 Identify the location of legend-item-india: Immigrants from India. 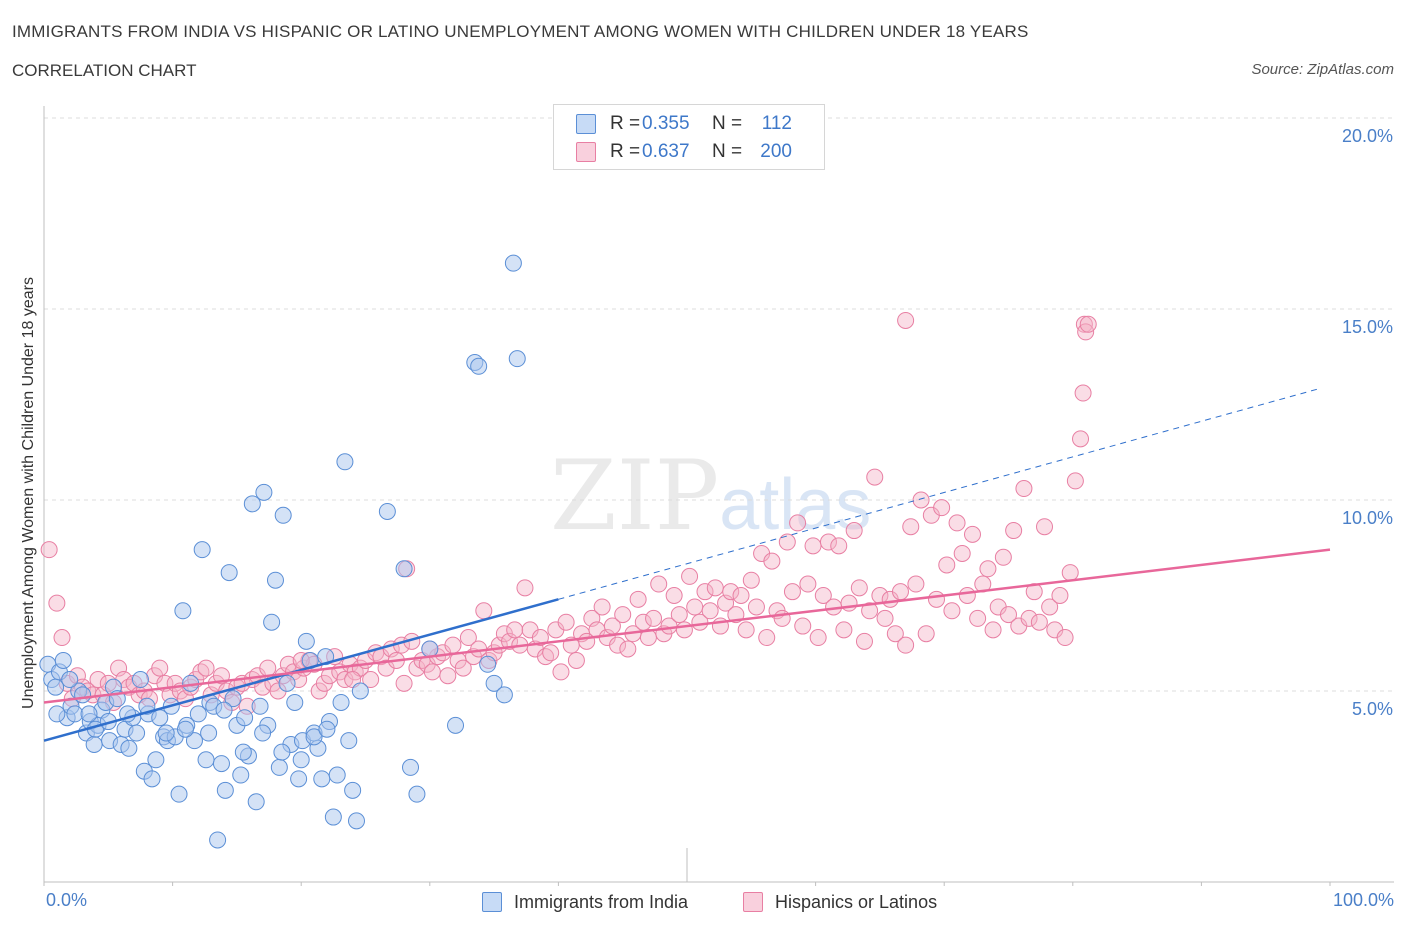
(585, 902).